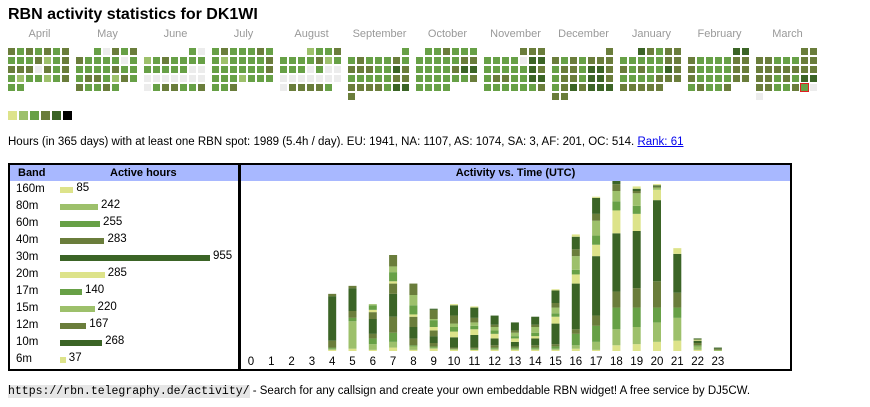 This screenshot has width=870, height=407. Describe the element at coordinates (660, 142) in the screenshot. I see `rank-link: Rank: 61` at that location.